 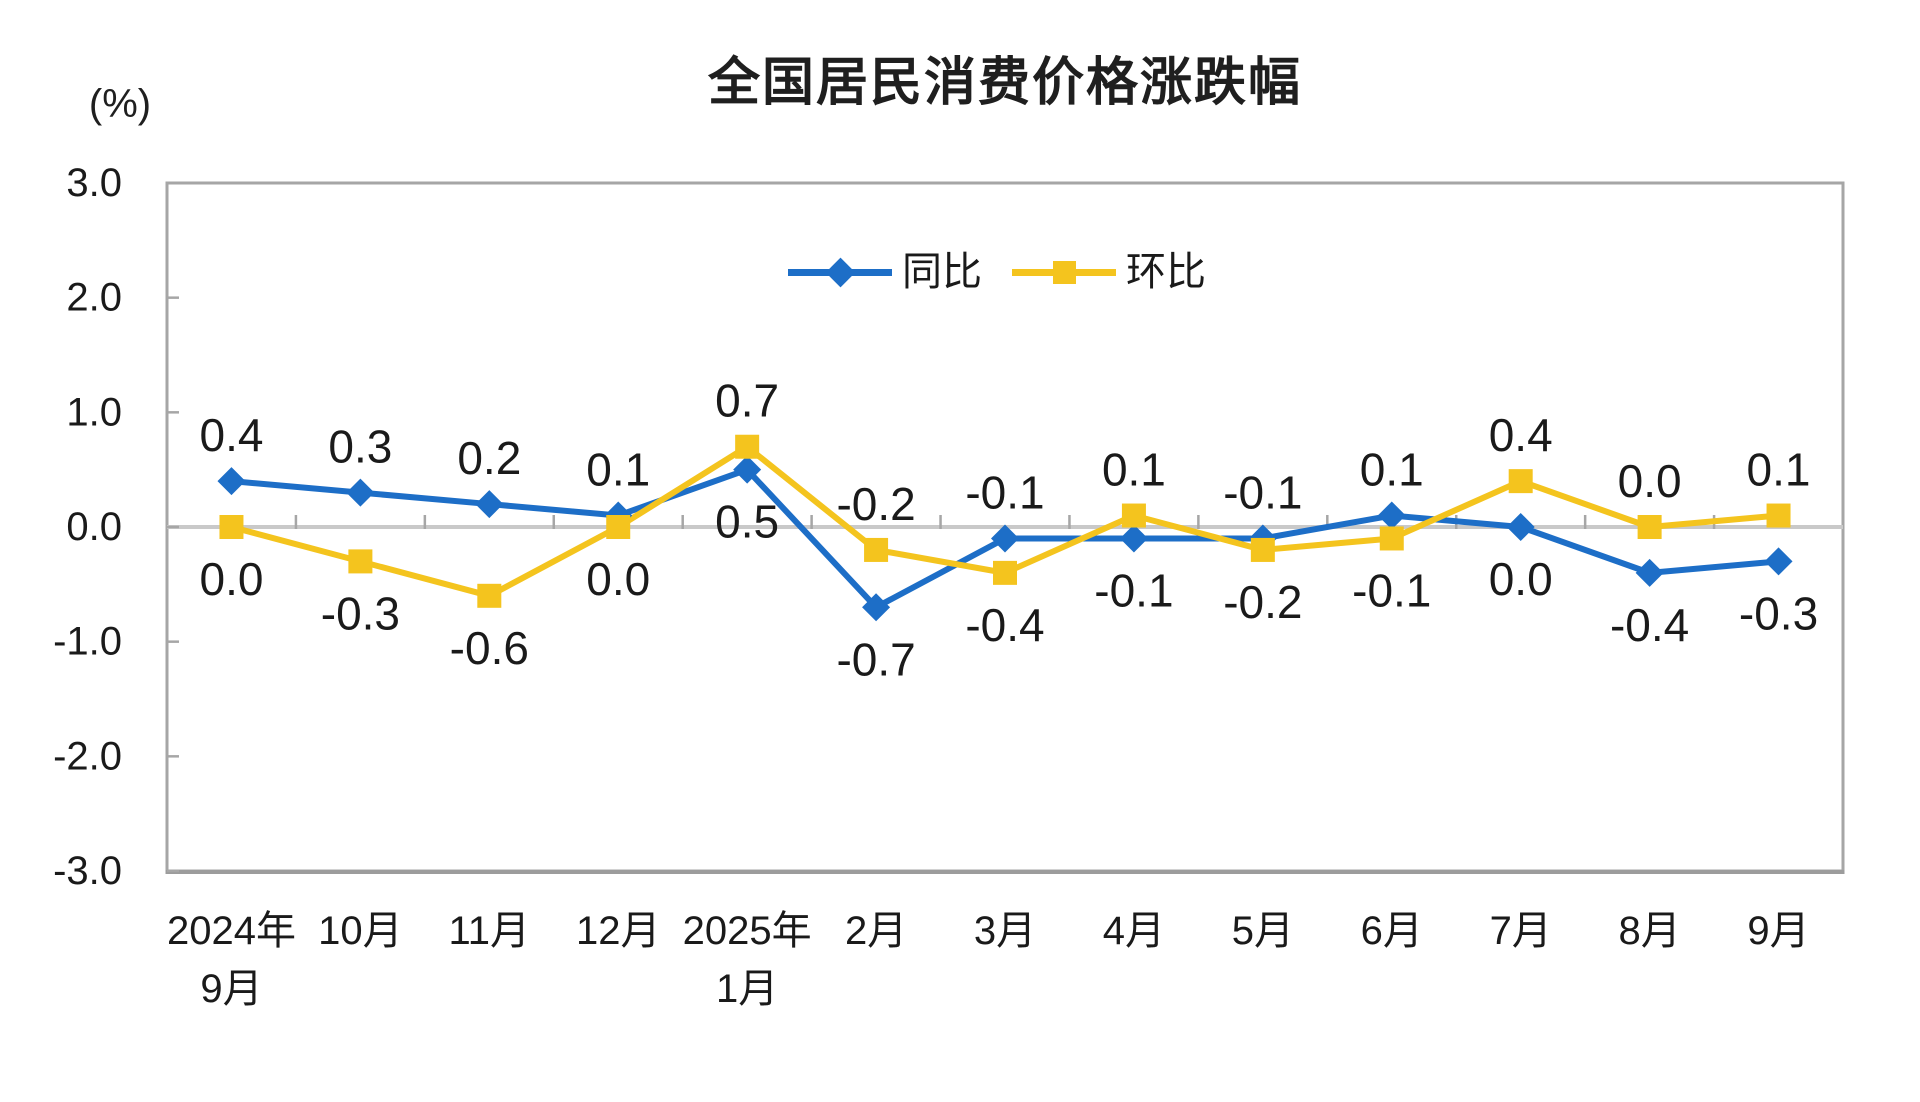 What do you see at coordinates (87, 642) in the screenshot?
I see `y-tick-label: -1.0` at bounding box center [87, 642].